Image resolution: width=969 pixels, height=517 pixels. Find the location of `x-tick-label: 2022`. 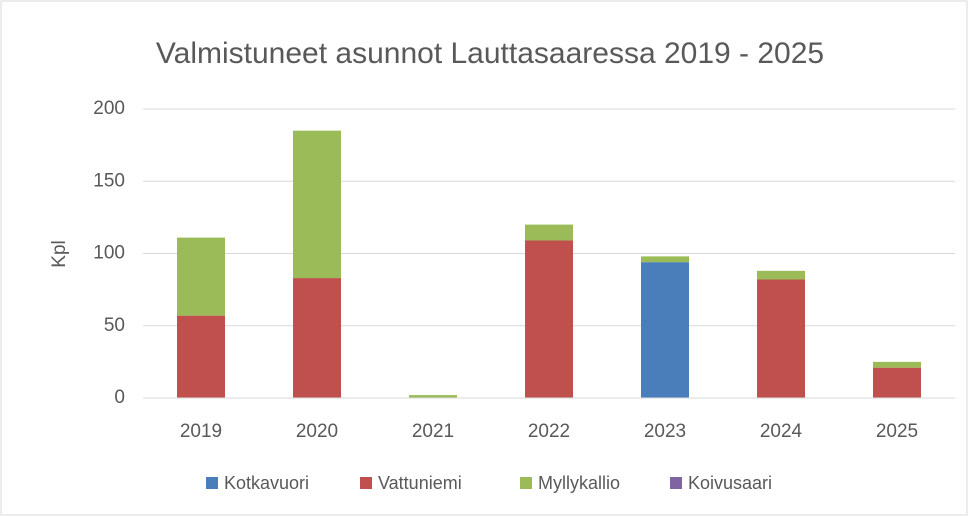

x-tick-label: 2022 is located at coordinates (549, 431).